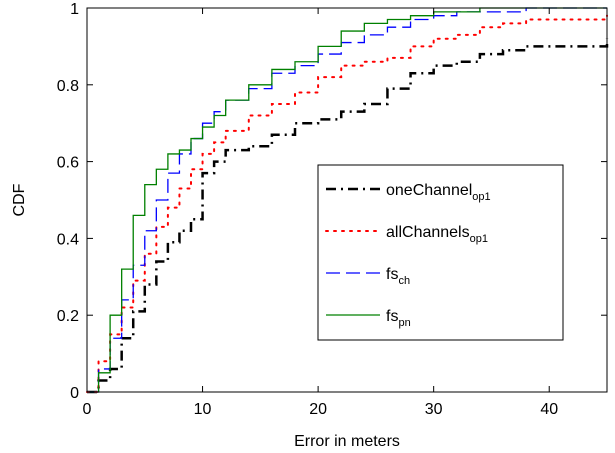 Image resolution: width=615 pixels, height=453 pixels. I want to click on legend-label: allChannelsop1, so click(437, 234).